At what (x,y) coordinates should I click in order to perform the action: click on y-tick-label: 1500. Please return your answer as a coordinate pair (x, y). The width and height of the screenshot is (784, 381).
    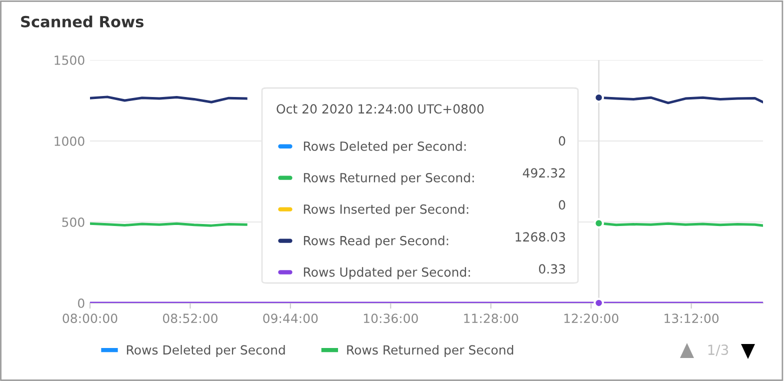
    Looking at the image, I should click on (69, 60).